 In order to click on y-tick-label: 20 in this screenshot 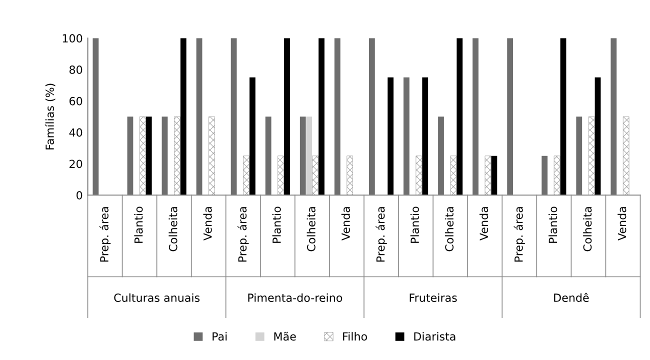, I will do `click(76, 164)`.